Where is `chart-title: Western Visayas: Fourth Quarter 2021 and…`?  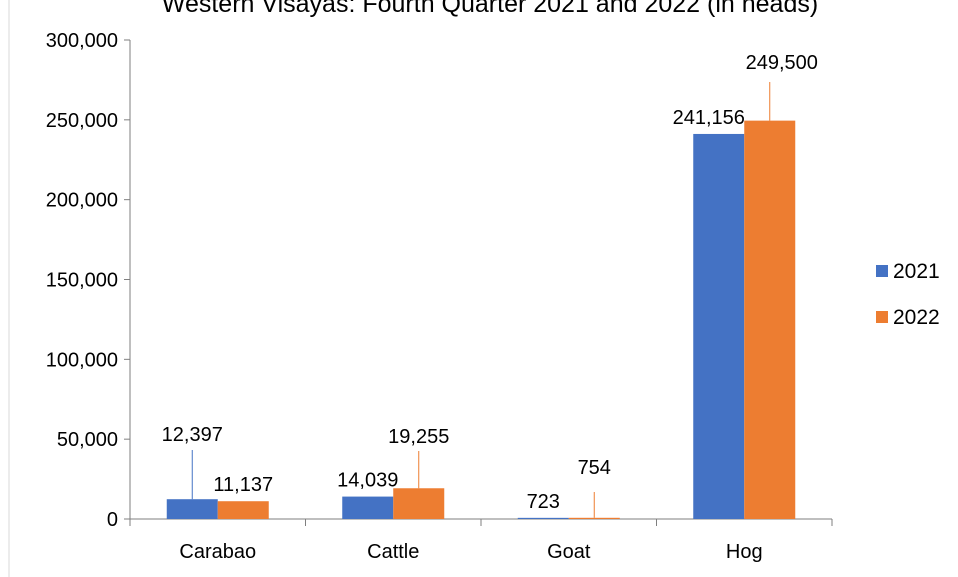 chart-title: Western Visayas: Fourth Quarter 2021 and… is located at coordinates (490, 9).